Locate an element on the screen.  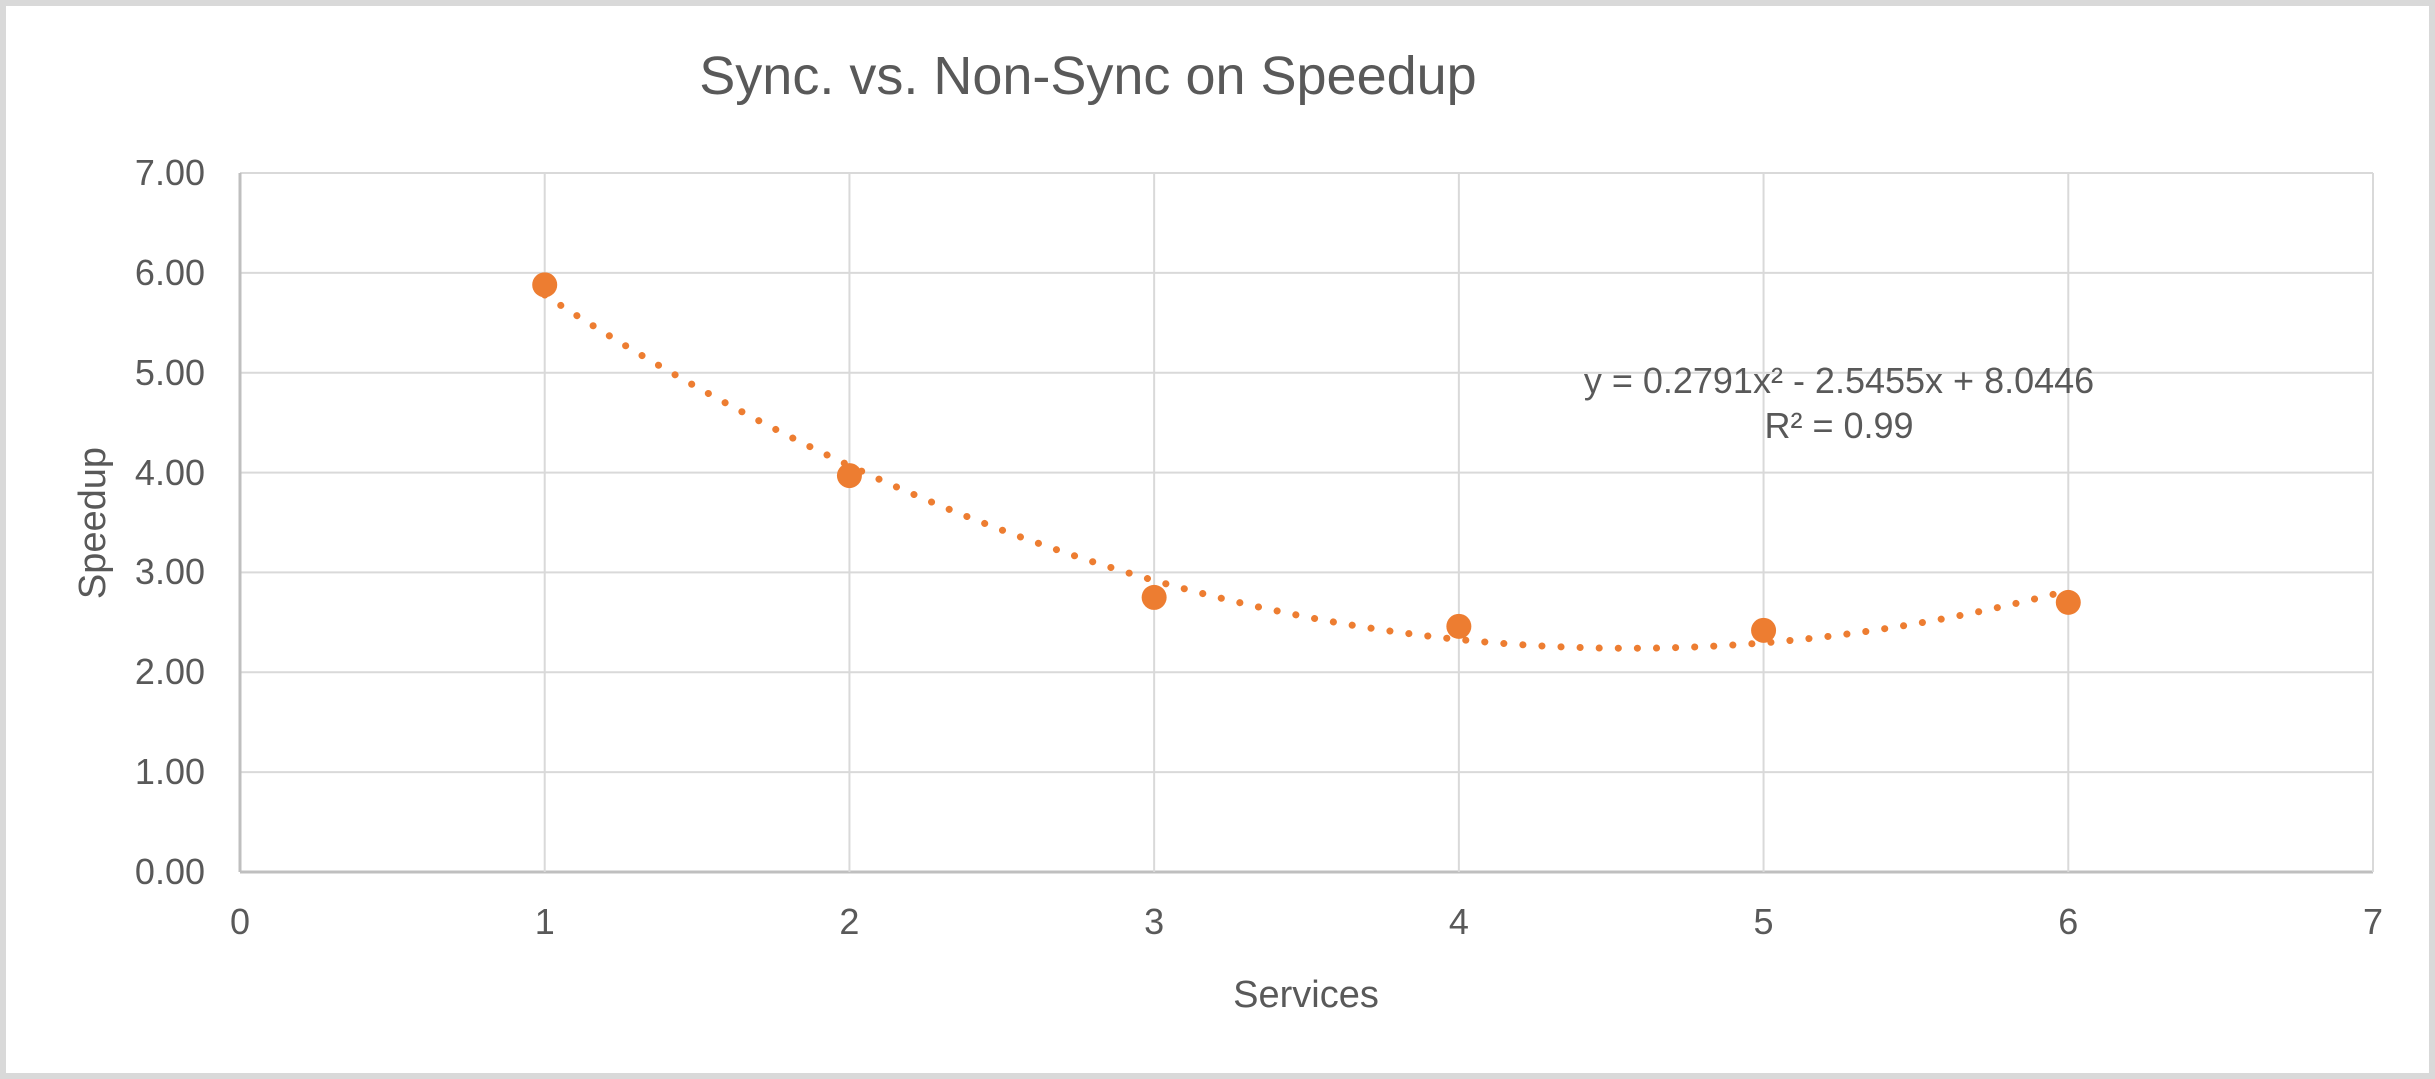
y-tick-label: 3.00 is located at coordinates (169, 572).